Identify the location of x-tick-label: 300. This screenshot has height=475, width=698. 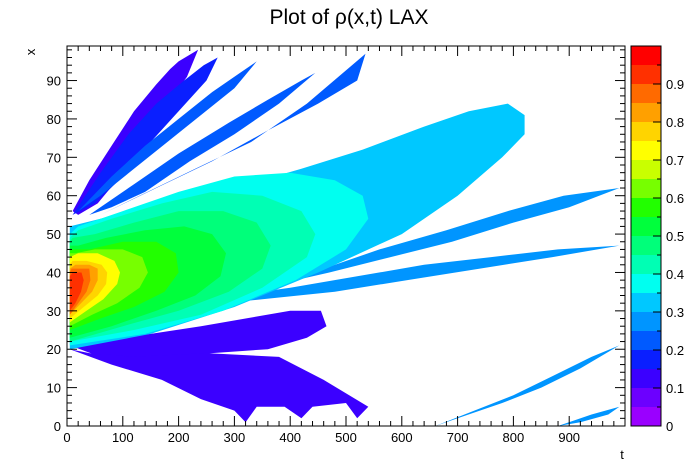
(235, 437).